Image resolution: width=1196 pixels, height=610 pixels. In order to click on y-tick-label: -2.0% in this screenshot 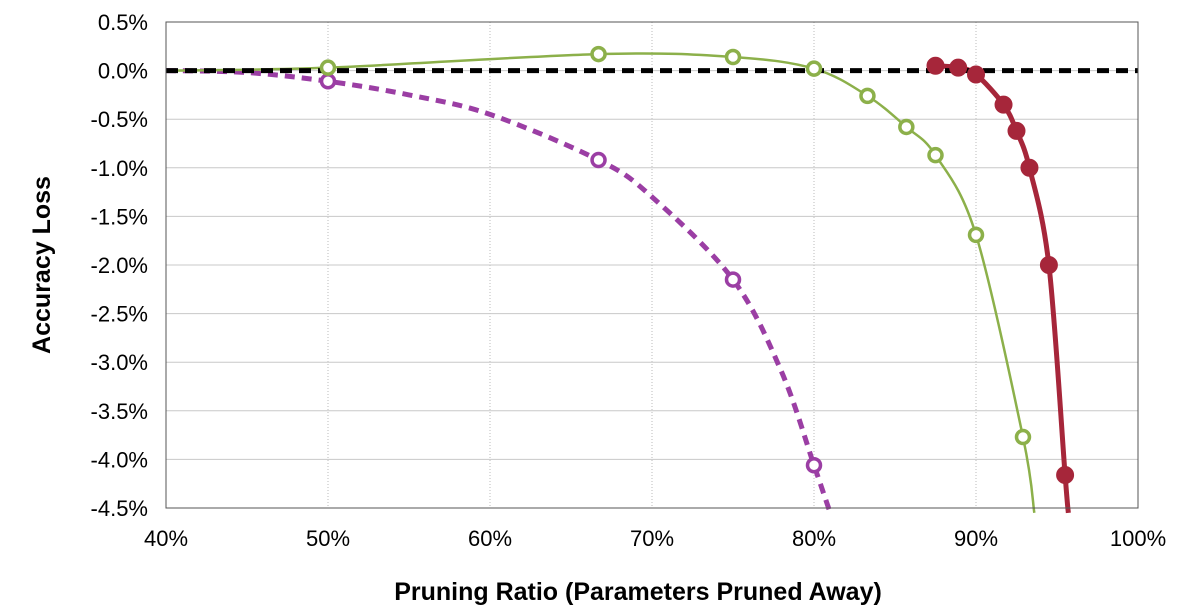, I will do `click(119, 265)`.